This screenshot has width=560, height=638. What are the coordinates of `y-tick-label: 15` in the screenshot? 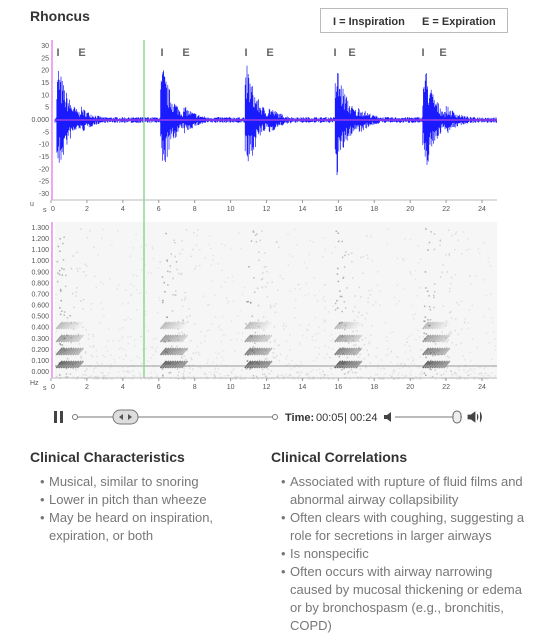 It's located at (45, 83).